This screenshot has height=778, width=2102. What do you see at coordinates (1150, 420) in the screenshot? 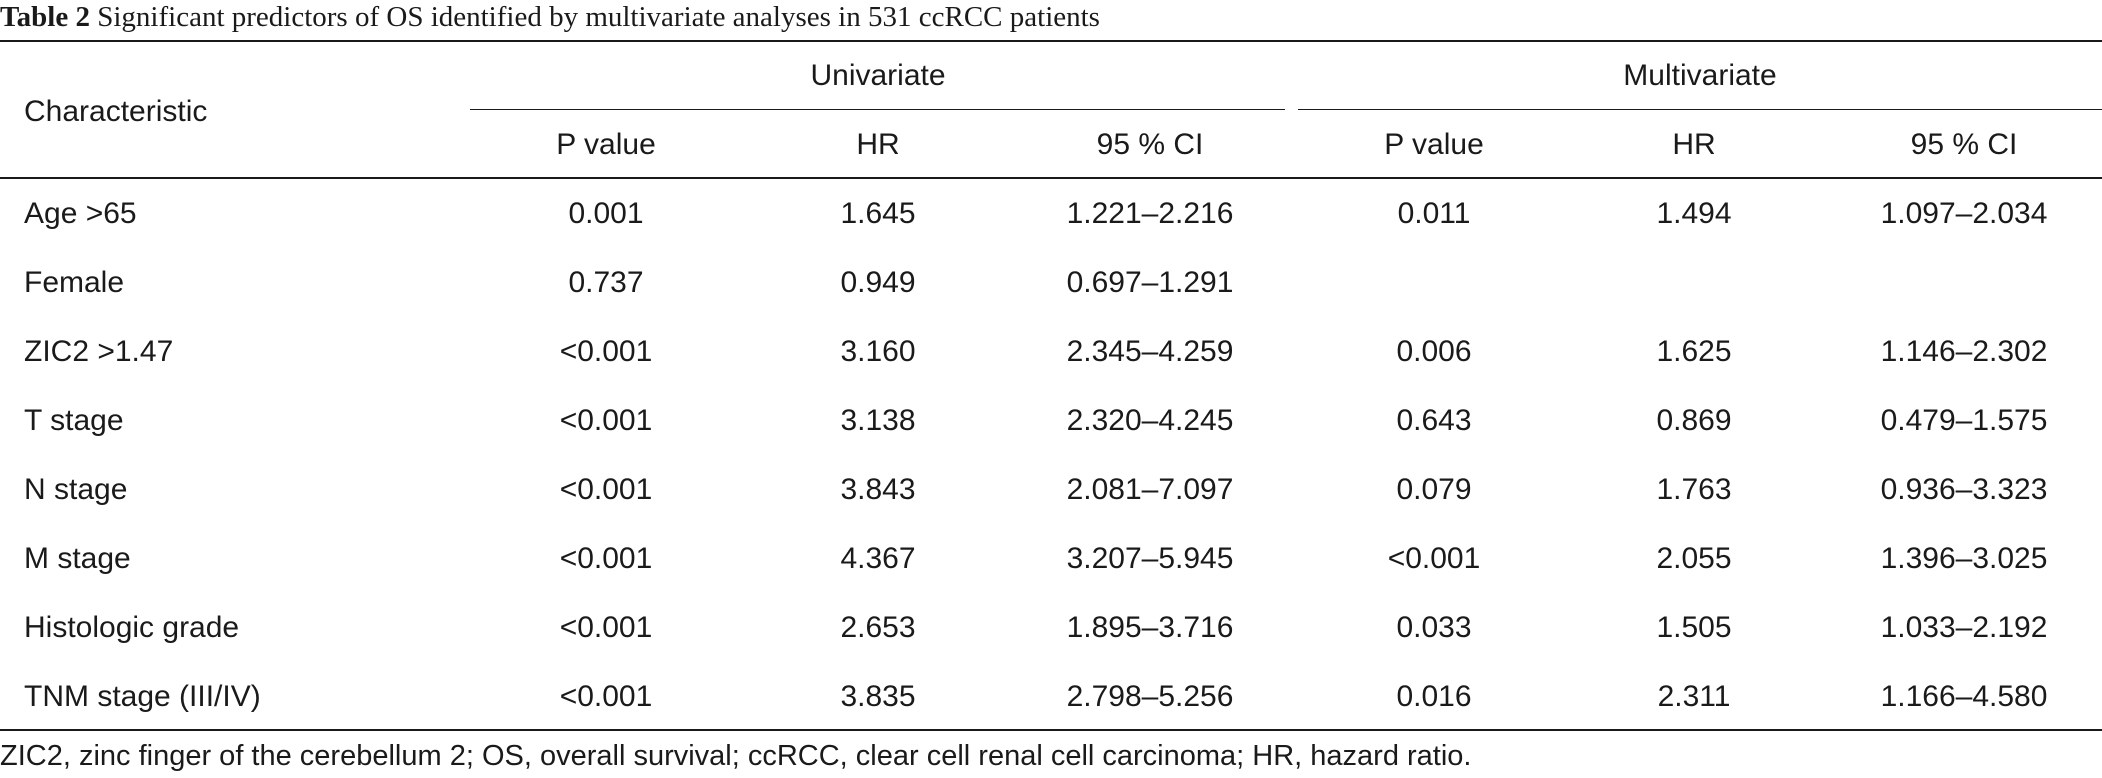
I see `cell-uni-ci: 2.320–4.245` at bounding box center [1150, 420].